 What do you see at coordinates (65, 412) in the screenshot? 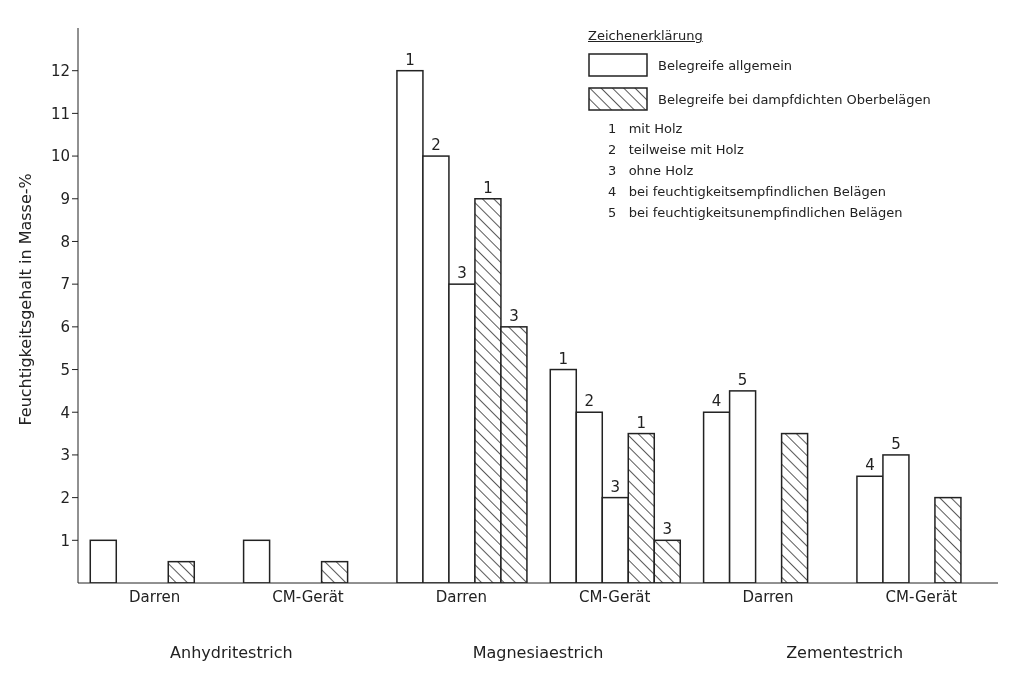
I see `y-tick-label: 4` at bounding box center [65, 412].